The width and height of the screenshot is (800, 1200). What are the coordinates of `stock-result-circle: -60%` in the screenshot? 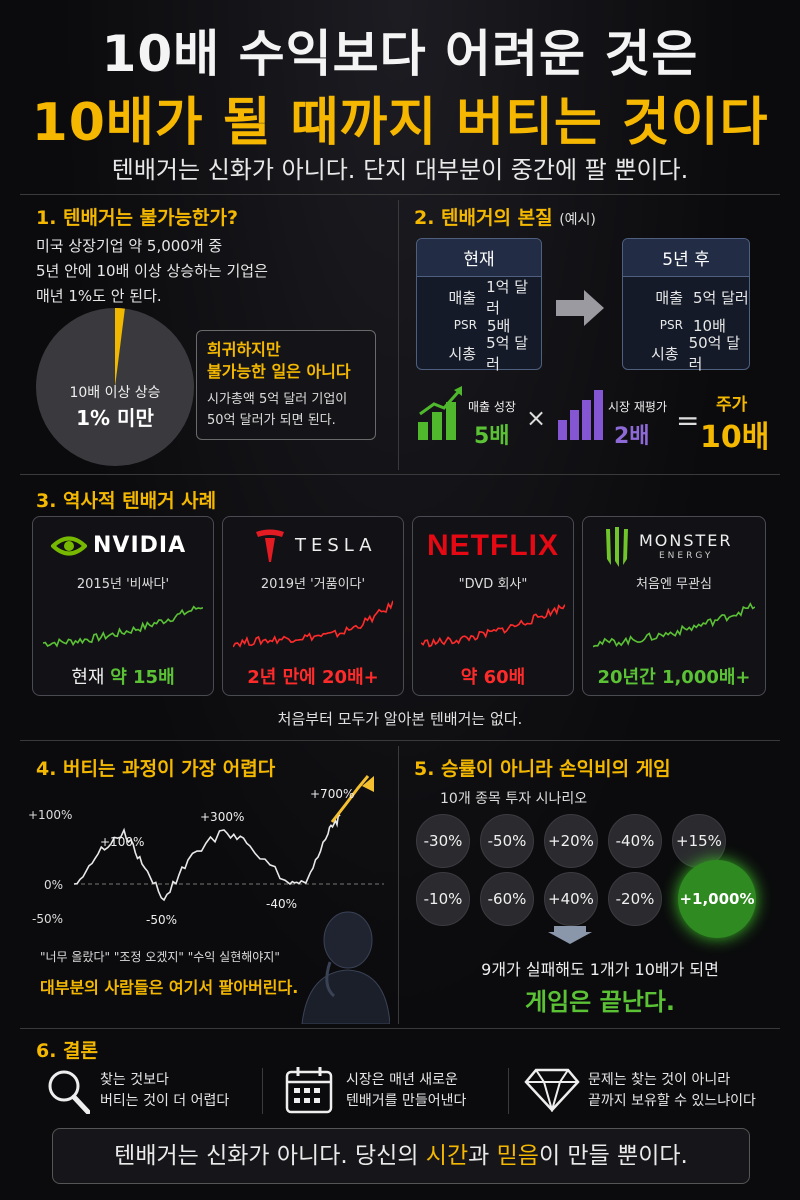 It's located at (507, 899).